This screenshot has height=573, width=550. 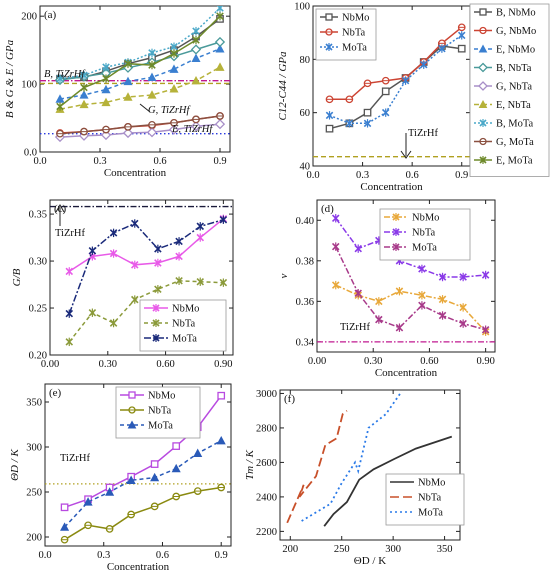 I want to click on panel-f-ytick-label: 3000, so click(x=266, y=394).